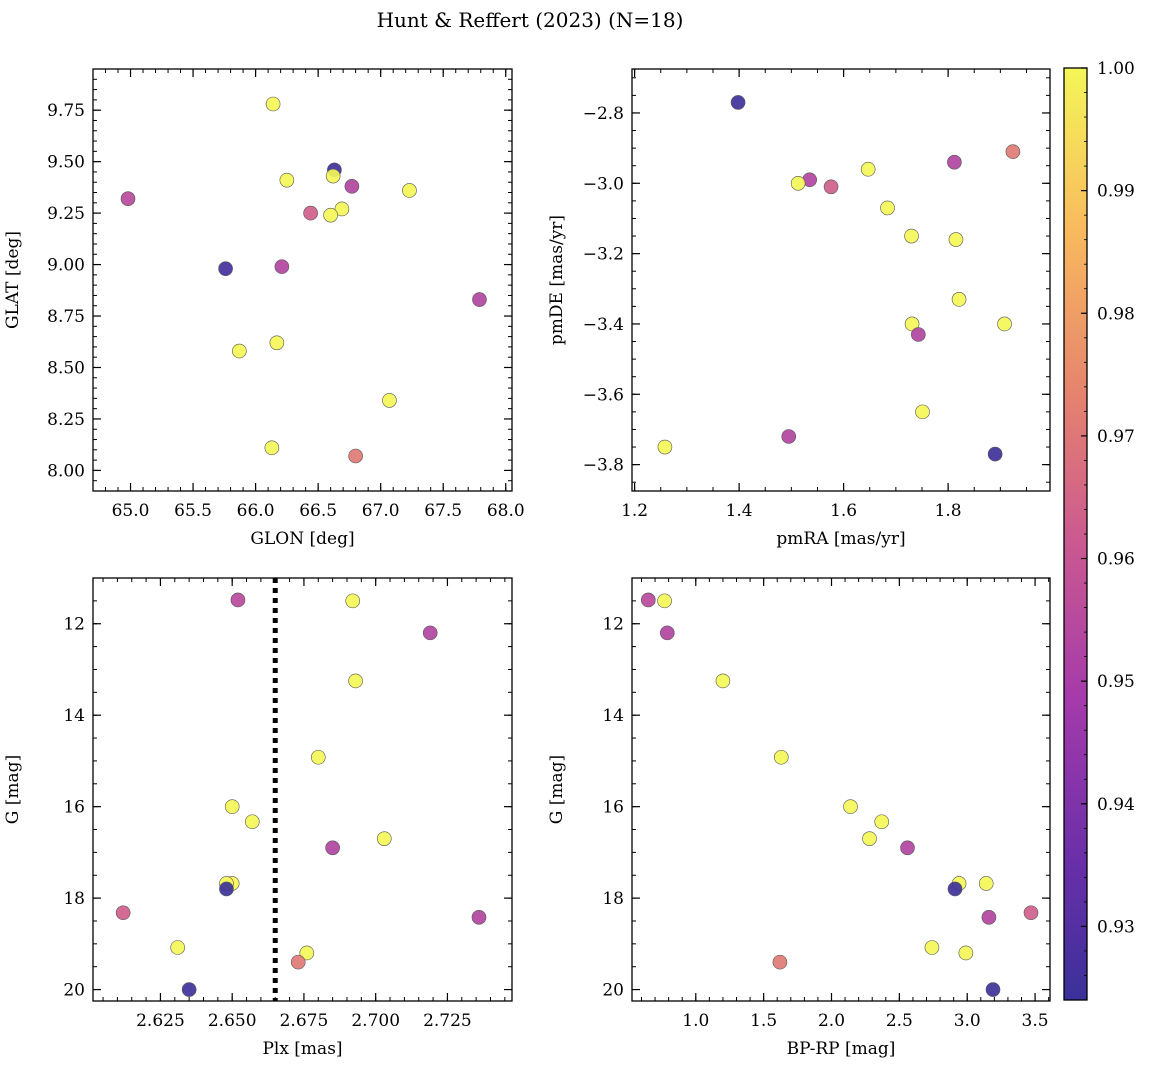  What do you see at coordinates (302, 1049) in the screenshot?
I see `x-axis-label: Plx [mas]` at bounding box center [302, 1049].